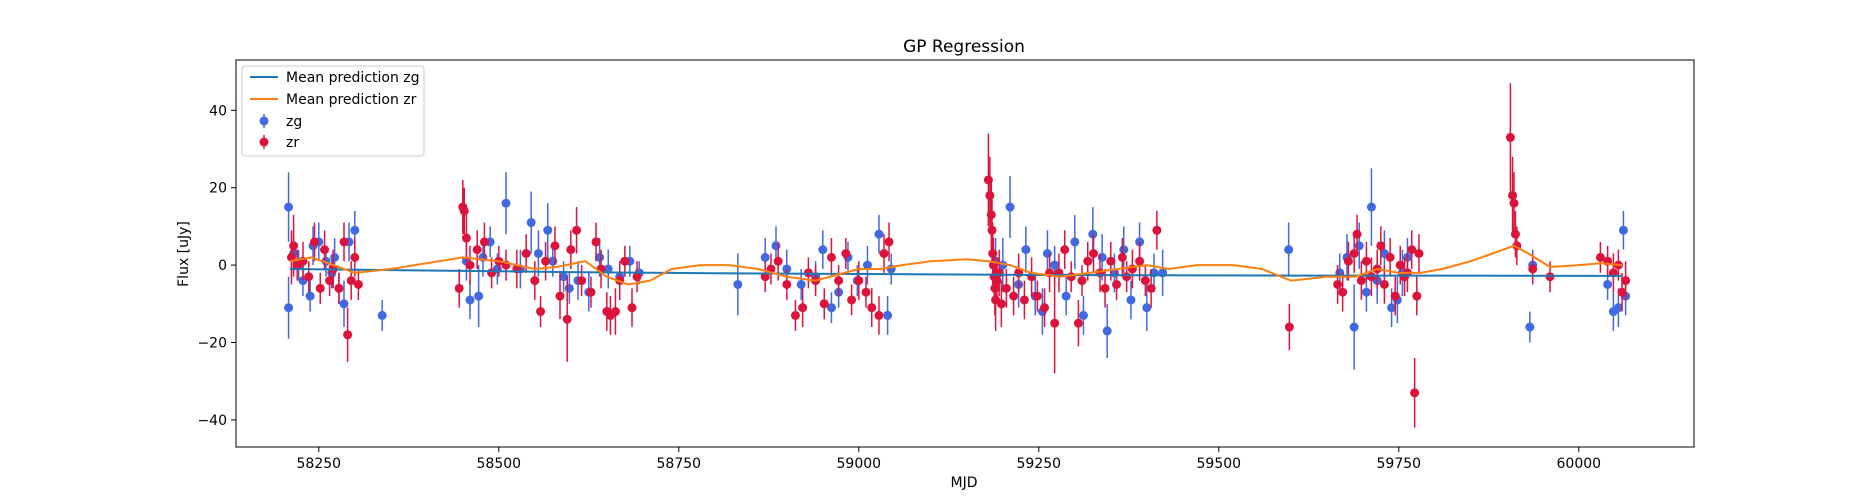 The image size is (1875, 500). What do you see at coordinates (351, 100) in the screenshot?
I see `legend-label-mean-zr: Mean prediction zr` at bounding box center [351, 100].